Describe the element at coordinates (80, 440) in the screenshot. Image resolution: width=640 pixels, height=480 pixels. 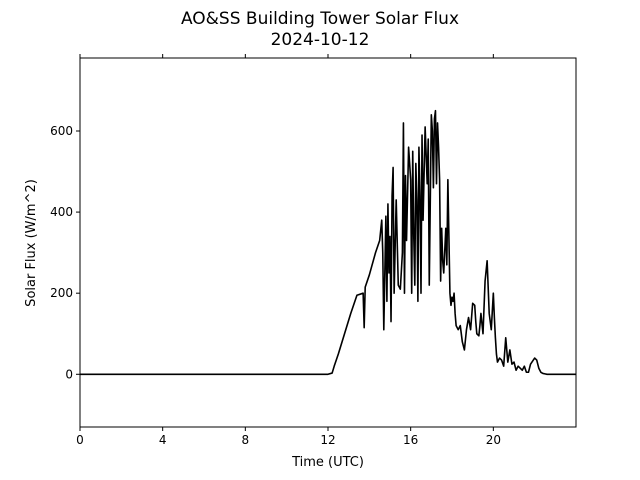
I see `x-tick-label: 0` at that location.